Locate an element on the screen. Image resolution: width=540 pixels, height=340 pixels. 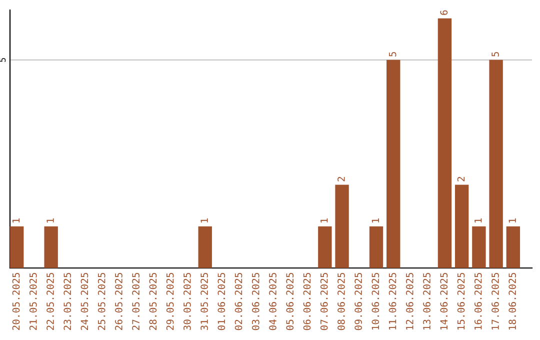
x-tick-label: 31.05.2025 is located at coordinates (204, 301).